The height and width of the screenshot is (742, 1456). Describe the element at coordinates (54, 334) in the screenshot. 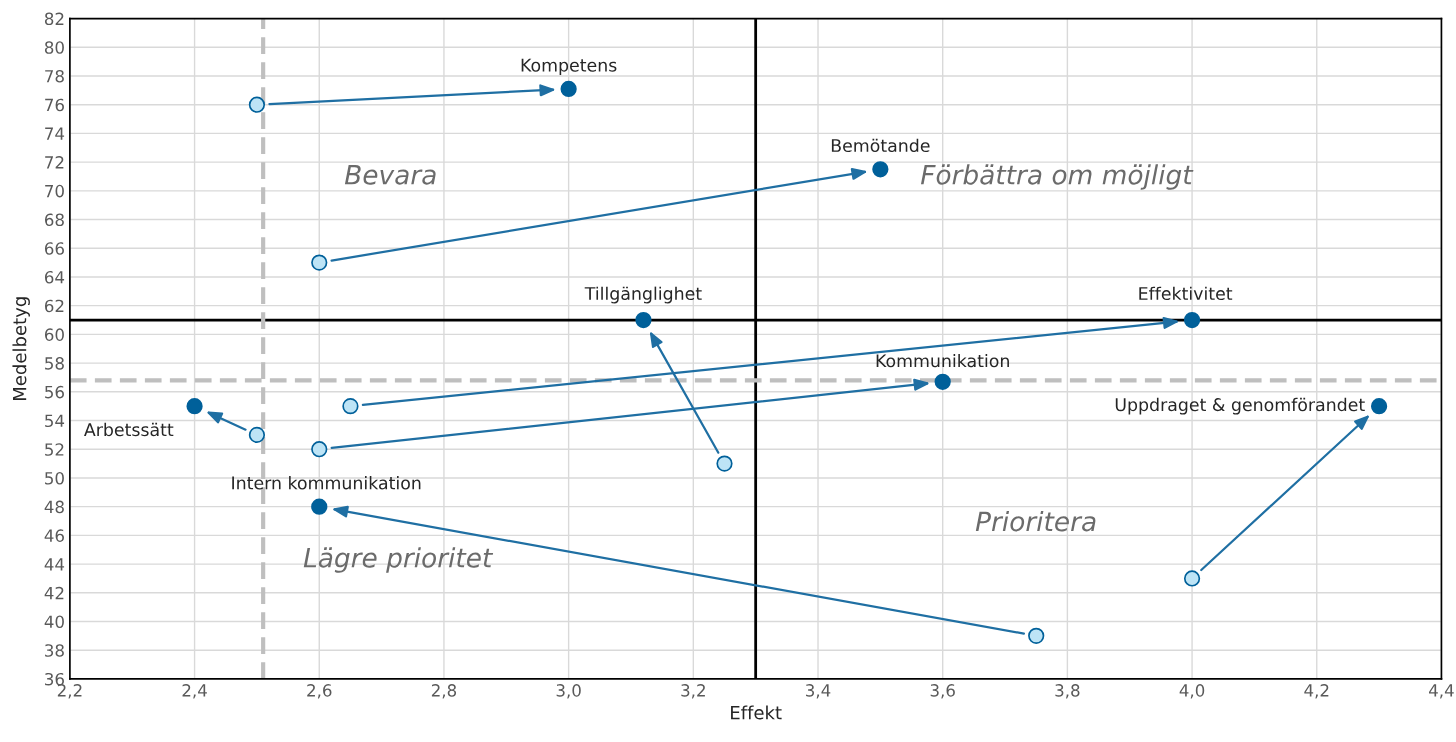

I see `y-tick-label: 60` at that location.